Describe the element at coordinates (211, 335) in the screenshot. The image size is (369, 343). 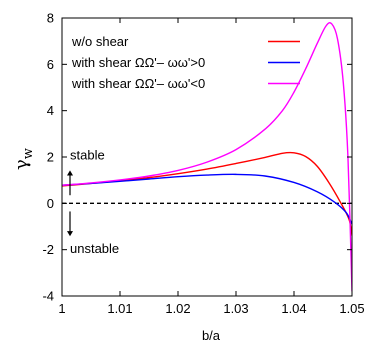
I see `x-axis-label: b/a` at that location.